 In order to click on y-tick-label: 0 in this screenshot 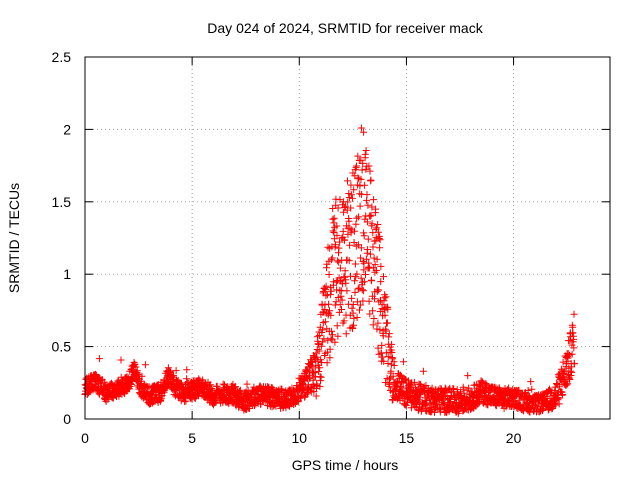, I will do `click(67, 419)`.